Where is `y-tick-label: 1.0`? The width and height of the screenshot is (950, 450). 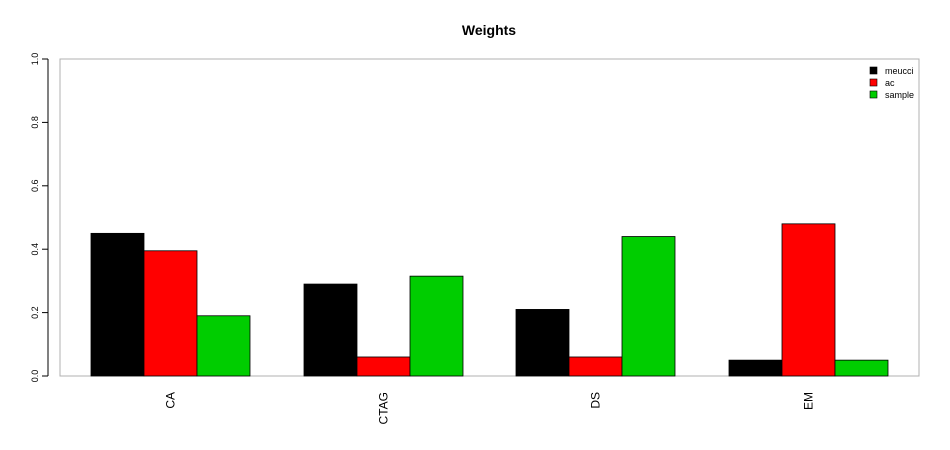 y-tick-label: 1.0 is located at coordinates (35, 59).